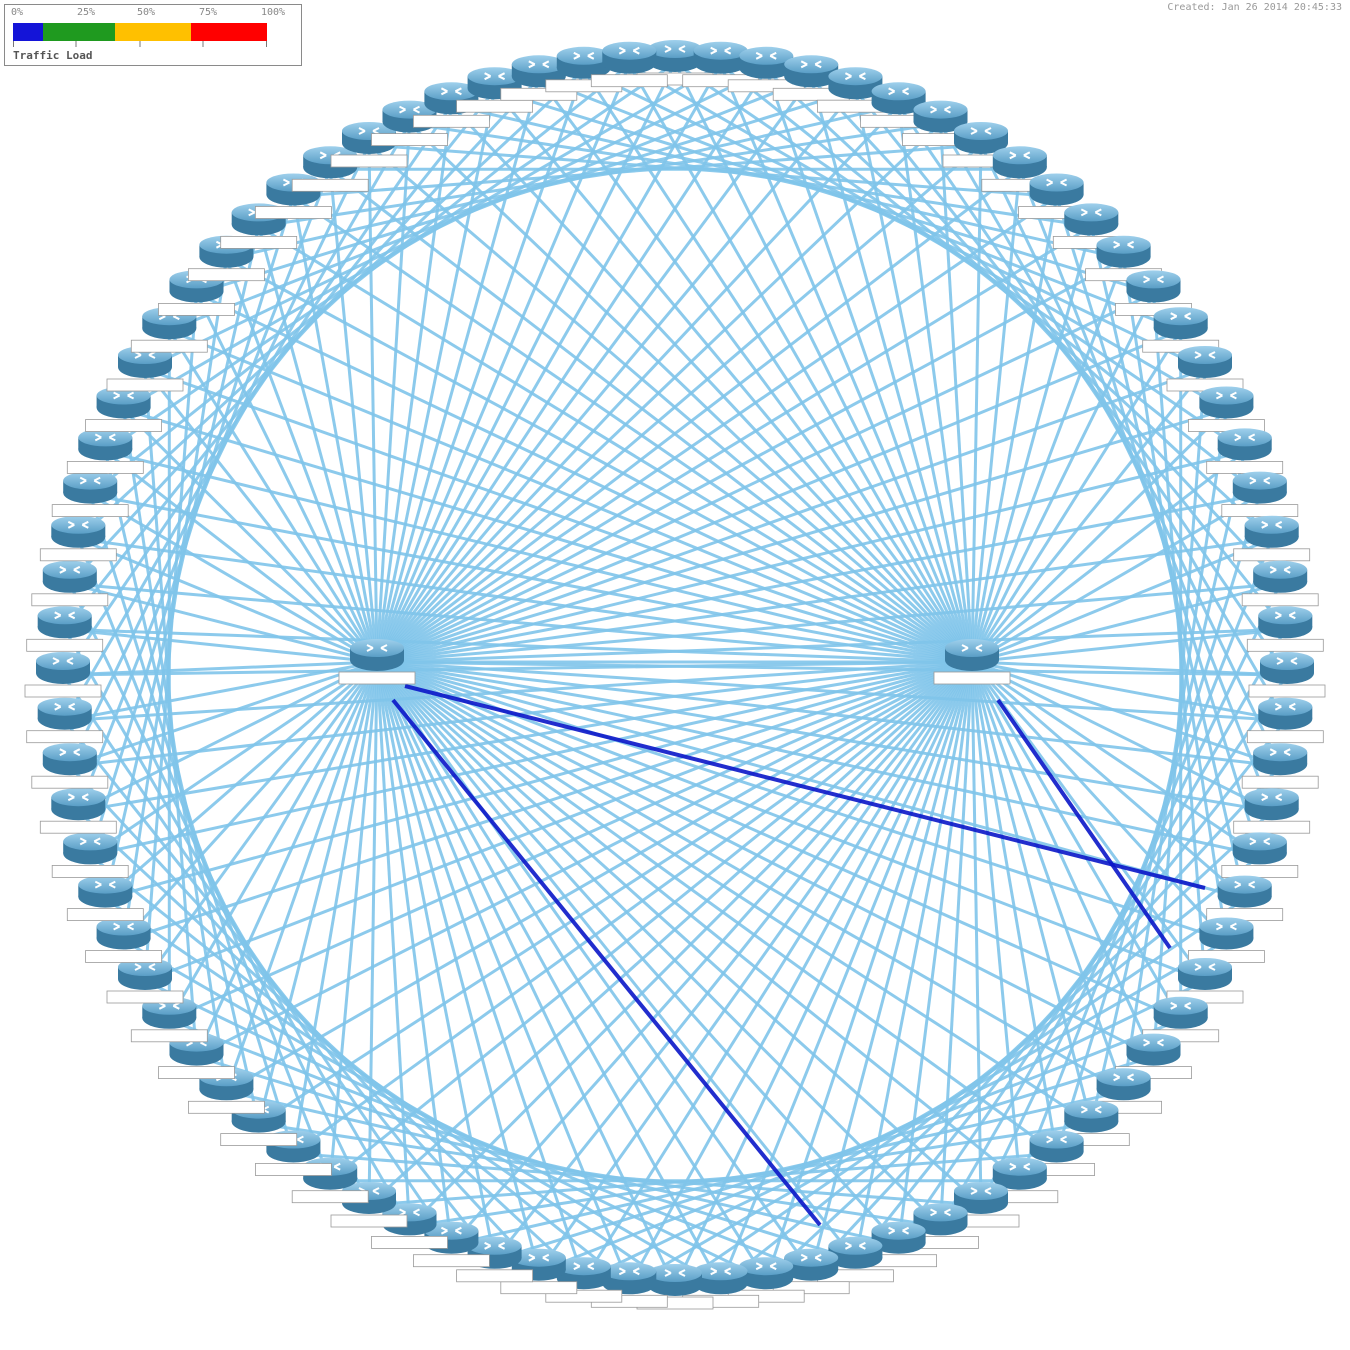  What do you see at coordinates (153, 35) in the screenshot?
I see `traffic-load-legend: 0% 25% 50% 75% 100% Traffic Load` at bounding box center [153, 35].